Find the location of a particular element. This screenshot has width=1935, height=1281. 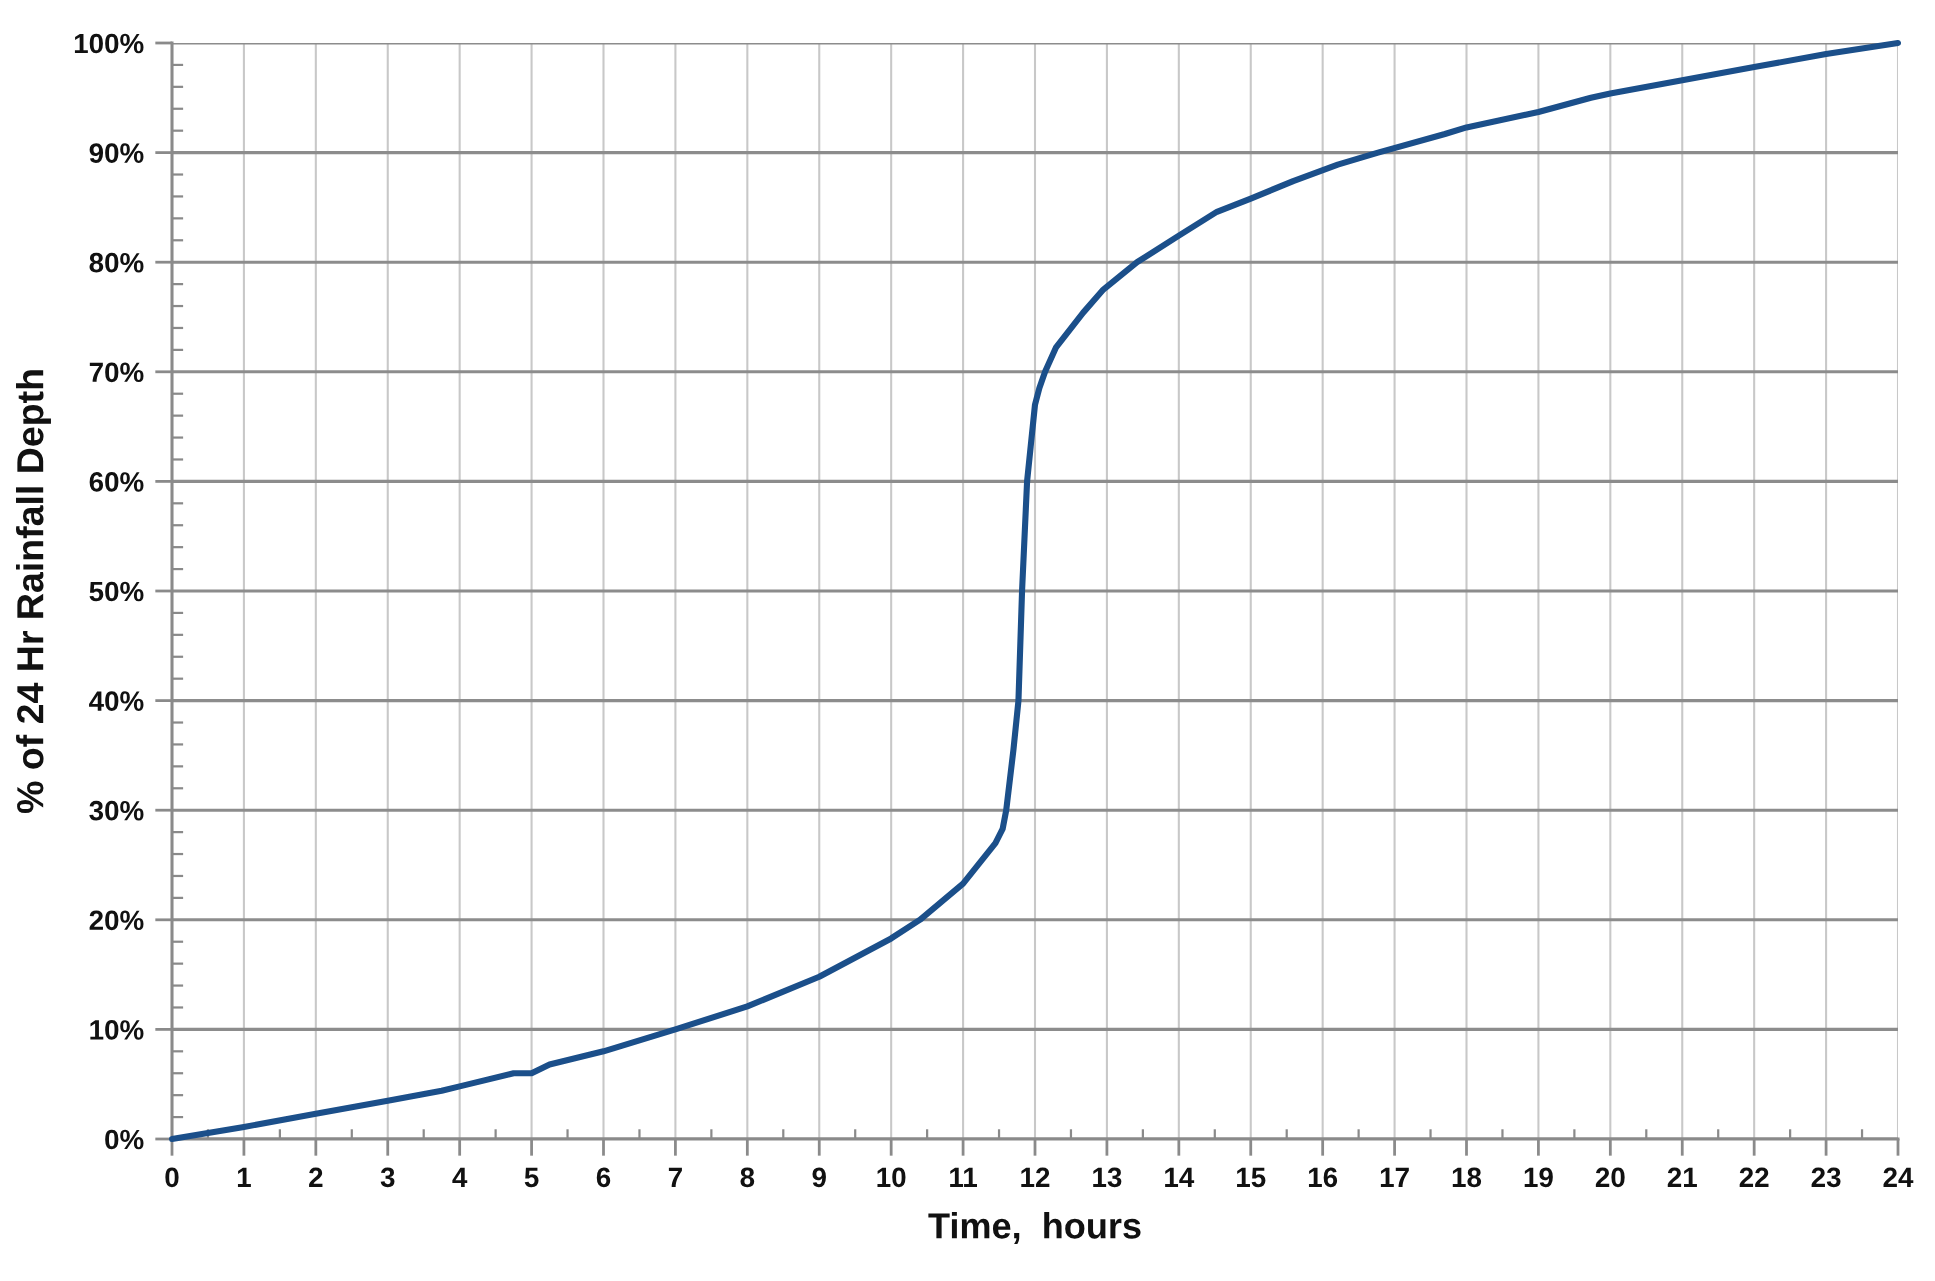

x-tick-label: 7 is located at coordinates (675, 1177).